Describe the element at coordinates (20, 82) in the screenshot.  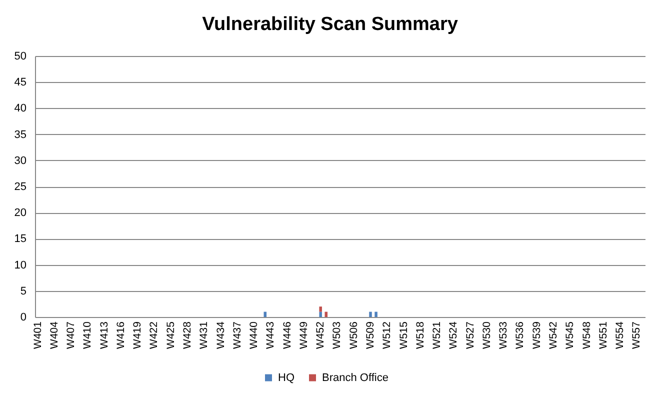
I see `y-tick-label: 45` at that location.